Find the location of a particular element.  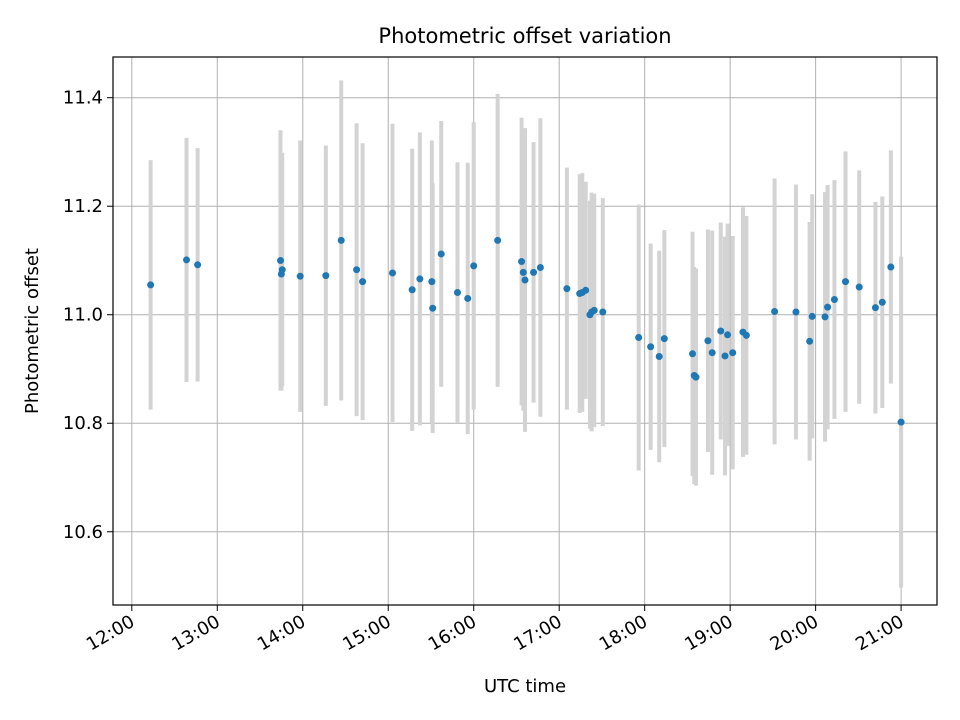

y-axis: 10.6 10.8 11.0 11.2 11.4 is located at coordinates (88, 315).